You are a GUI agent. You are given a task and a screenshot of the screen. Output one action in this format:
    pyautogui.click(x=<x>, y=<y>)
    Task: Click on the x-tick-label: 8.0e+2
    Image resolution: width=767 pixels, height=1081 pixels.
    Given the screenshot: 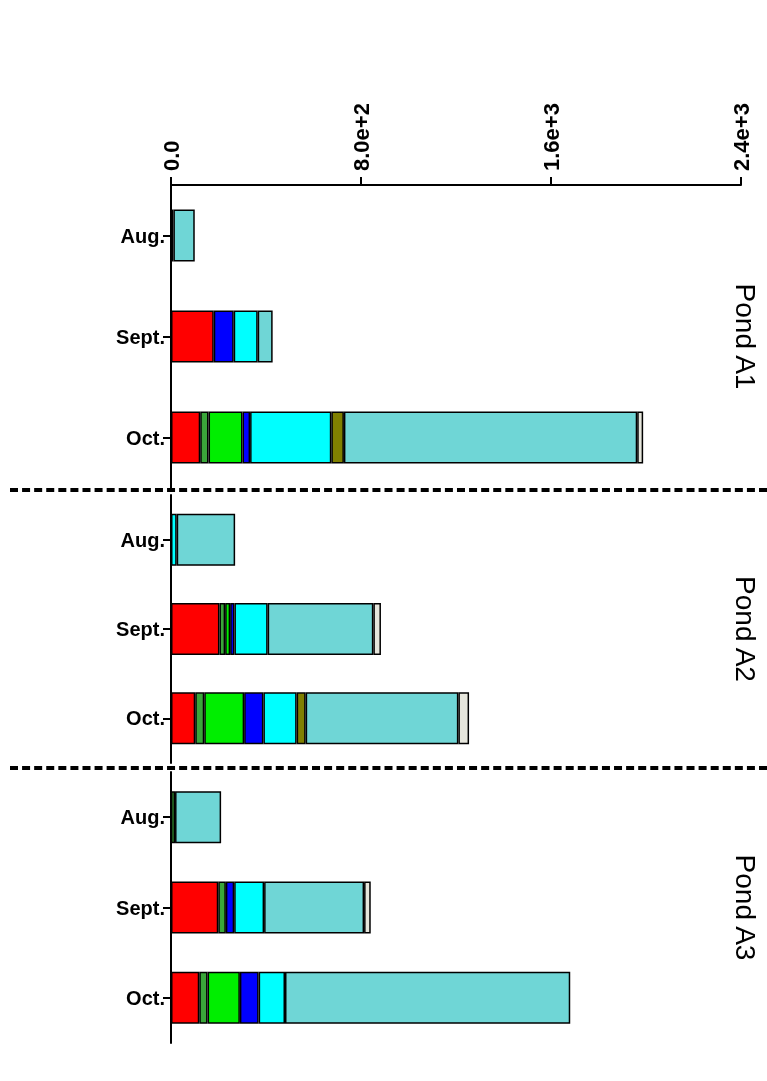 What is the action you would take?
    pyautogui.click(x=361, y=137)
    